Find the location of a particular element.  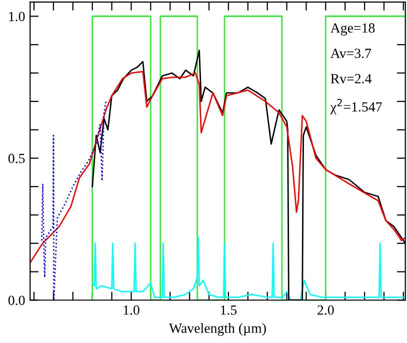

y-tick-label: 0.5 is located at coordinates (16, 159).